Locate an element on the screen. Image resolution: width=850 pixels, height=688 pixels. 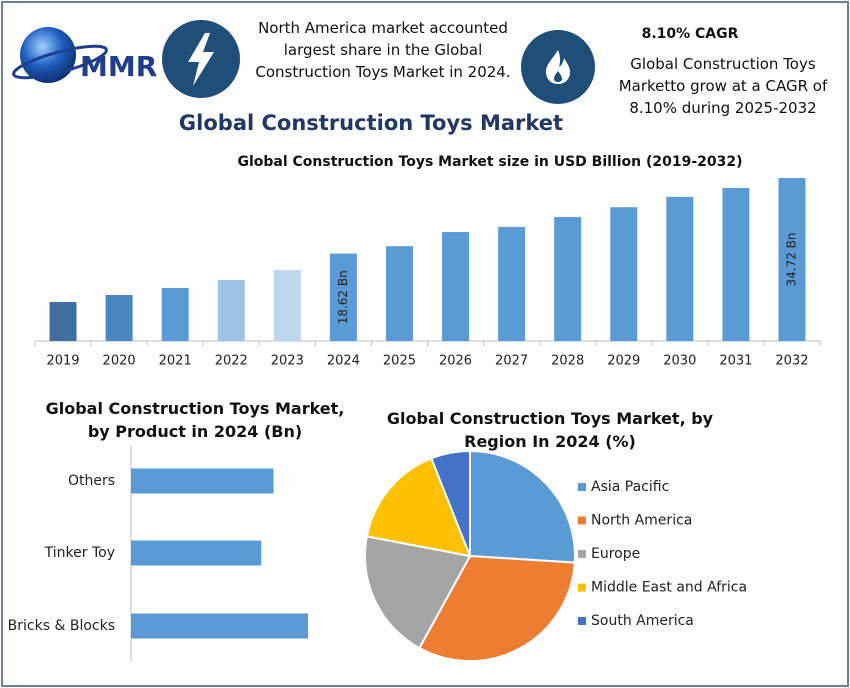
x-tick-label: 2029 is located at coordinates (623, 361).